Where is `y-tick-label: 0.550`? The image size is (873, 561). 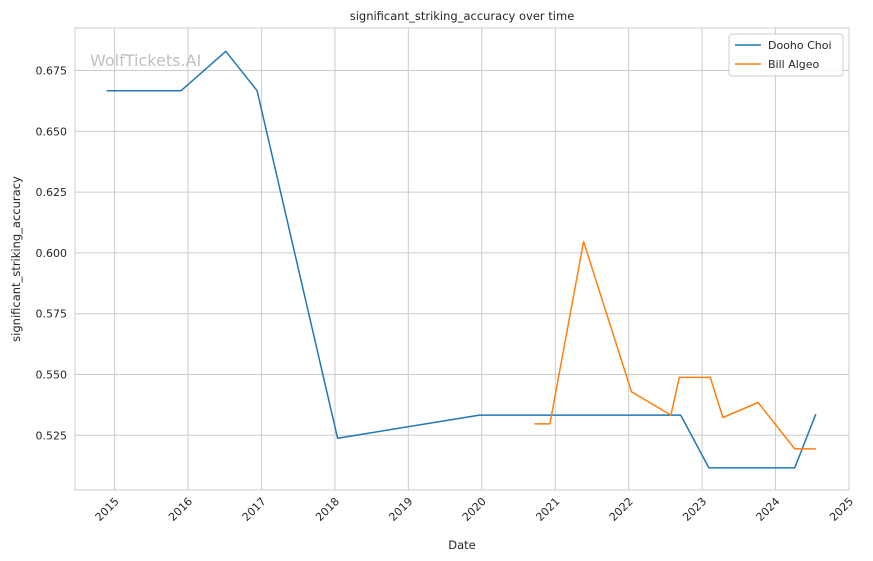
y-tick-label: 0.550 is located at coordinates (52, 375).